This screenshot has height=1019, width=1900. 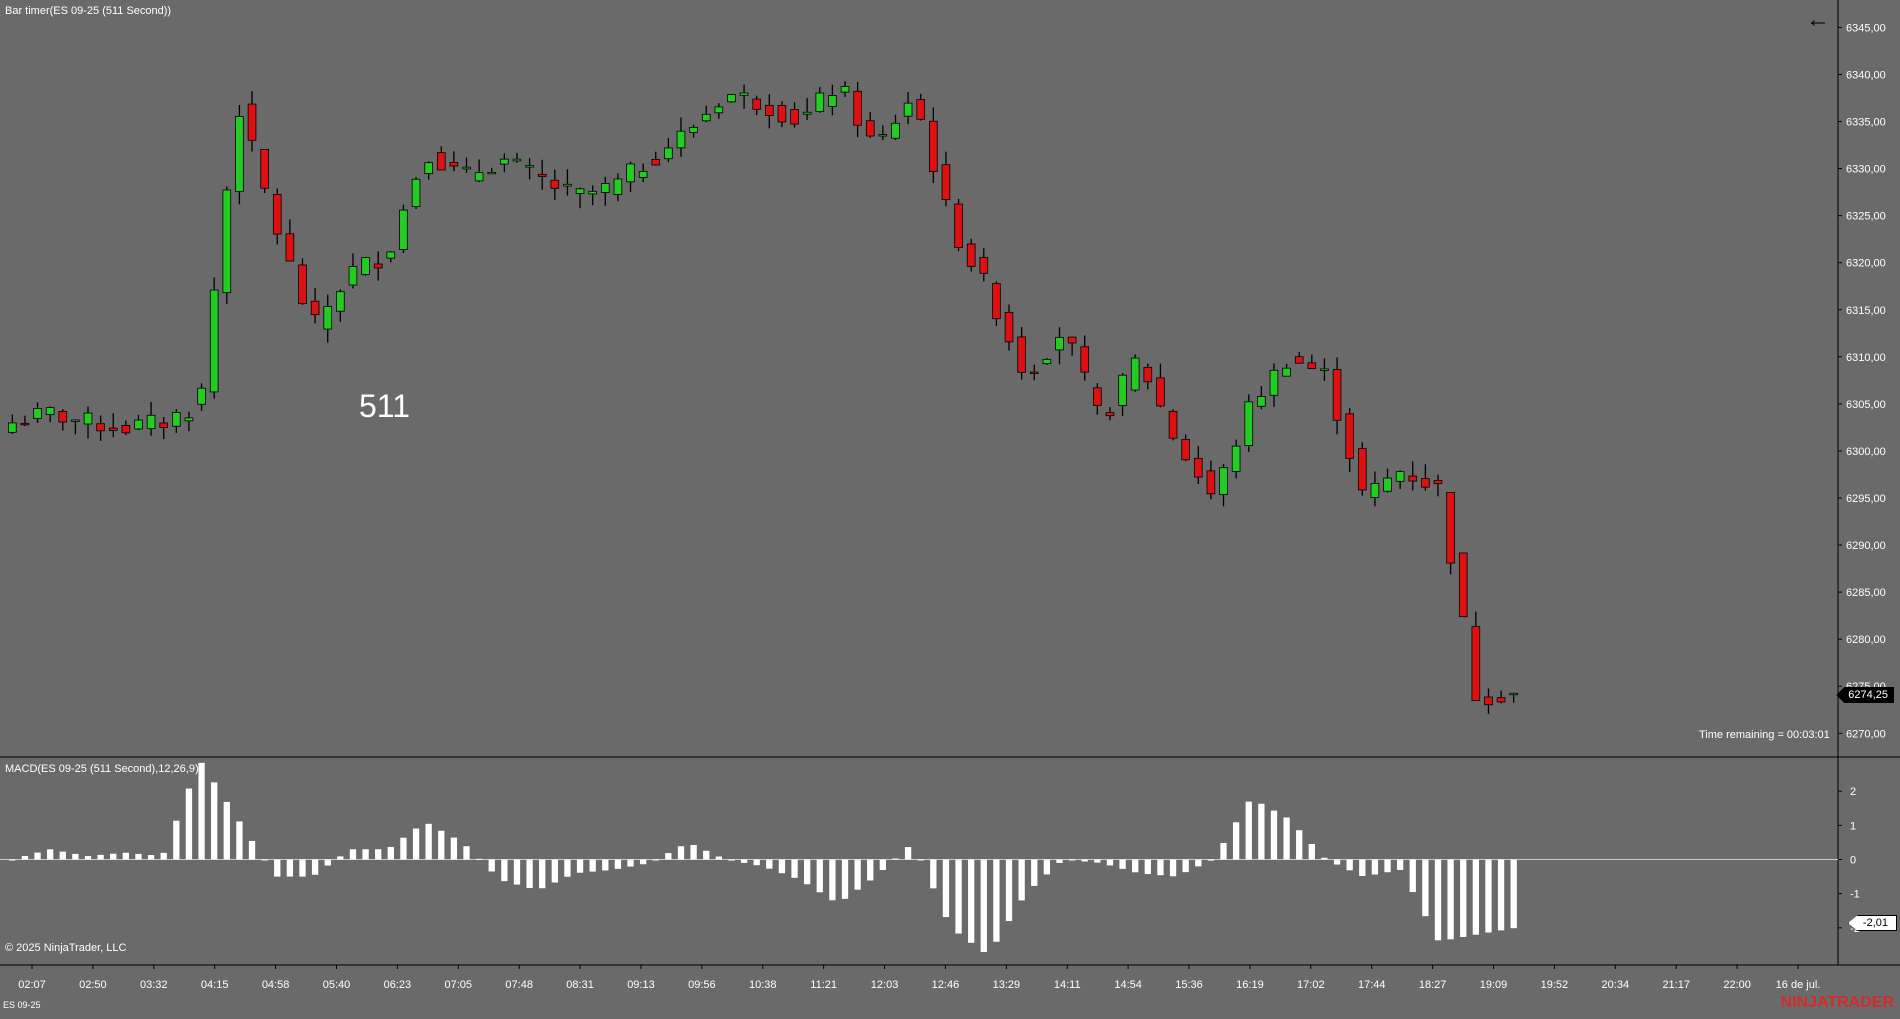 What do you see at coordinates (1818, 20) in the screenshot?
I see `arrow-left-icon: ←` at bounding box center [1818, 20].